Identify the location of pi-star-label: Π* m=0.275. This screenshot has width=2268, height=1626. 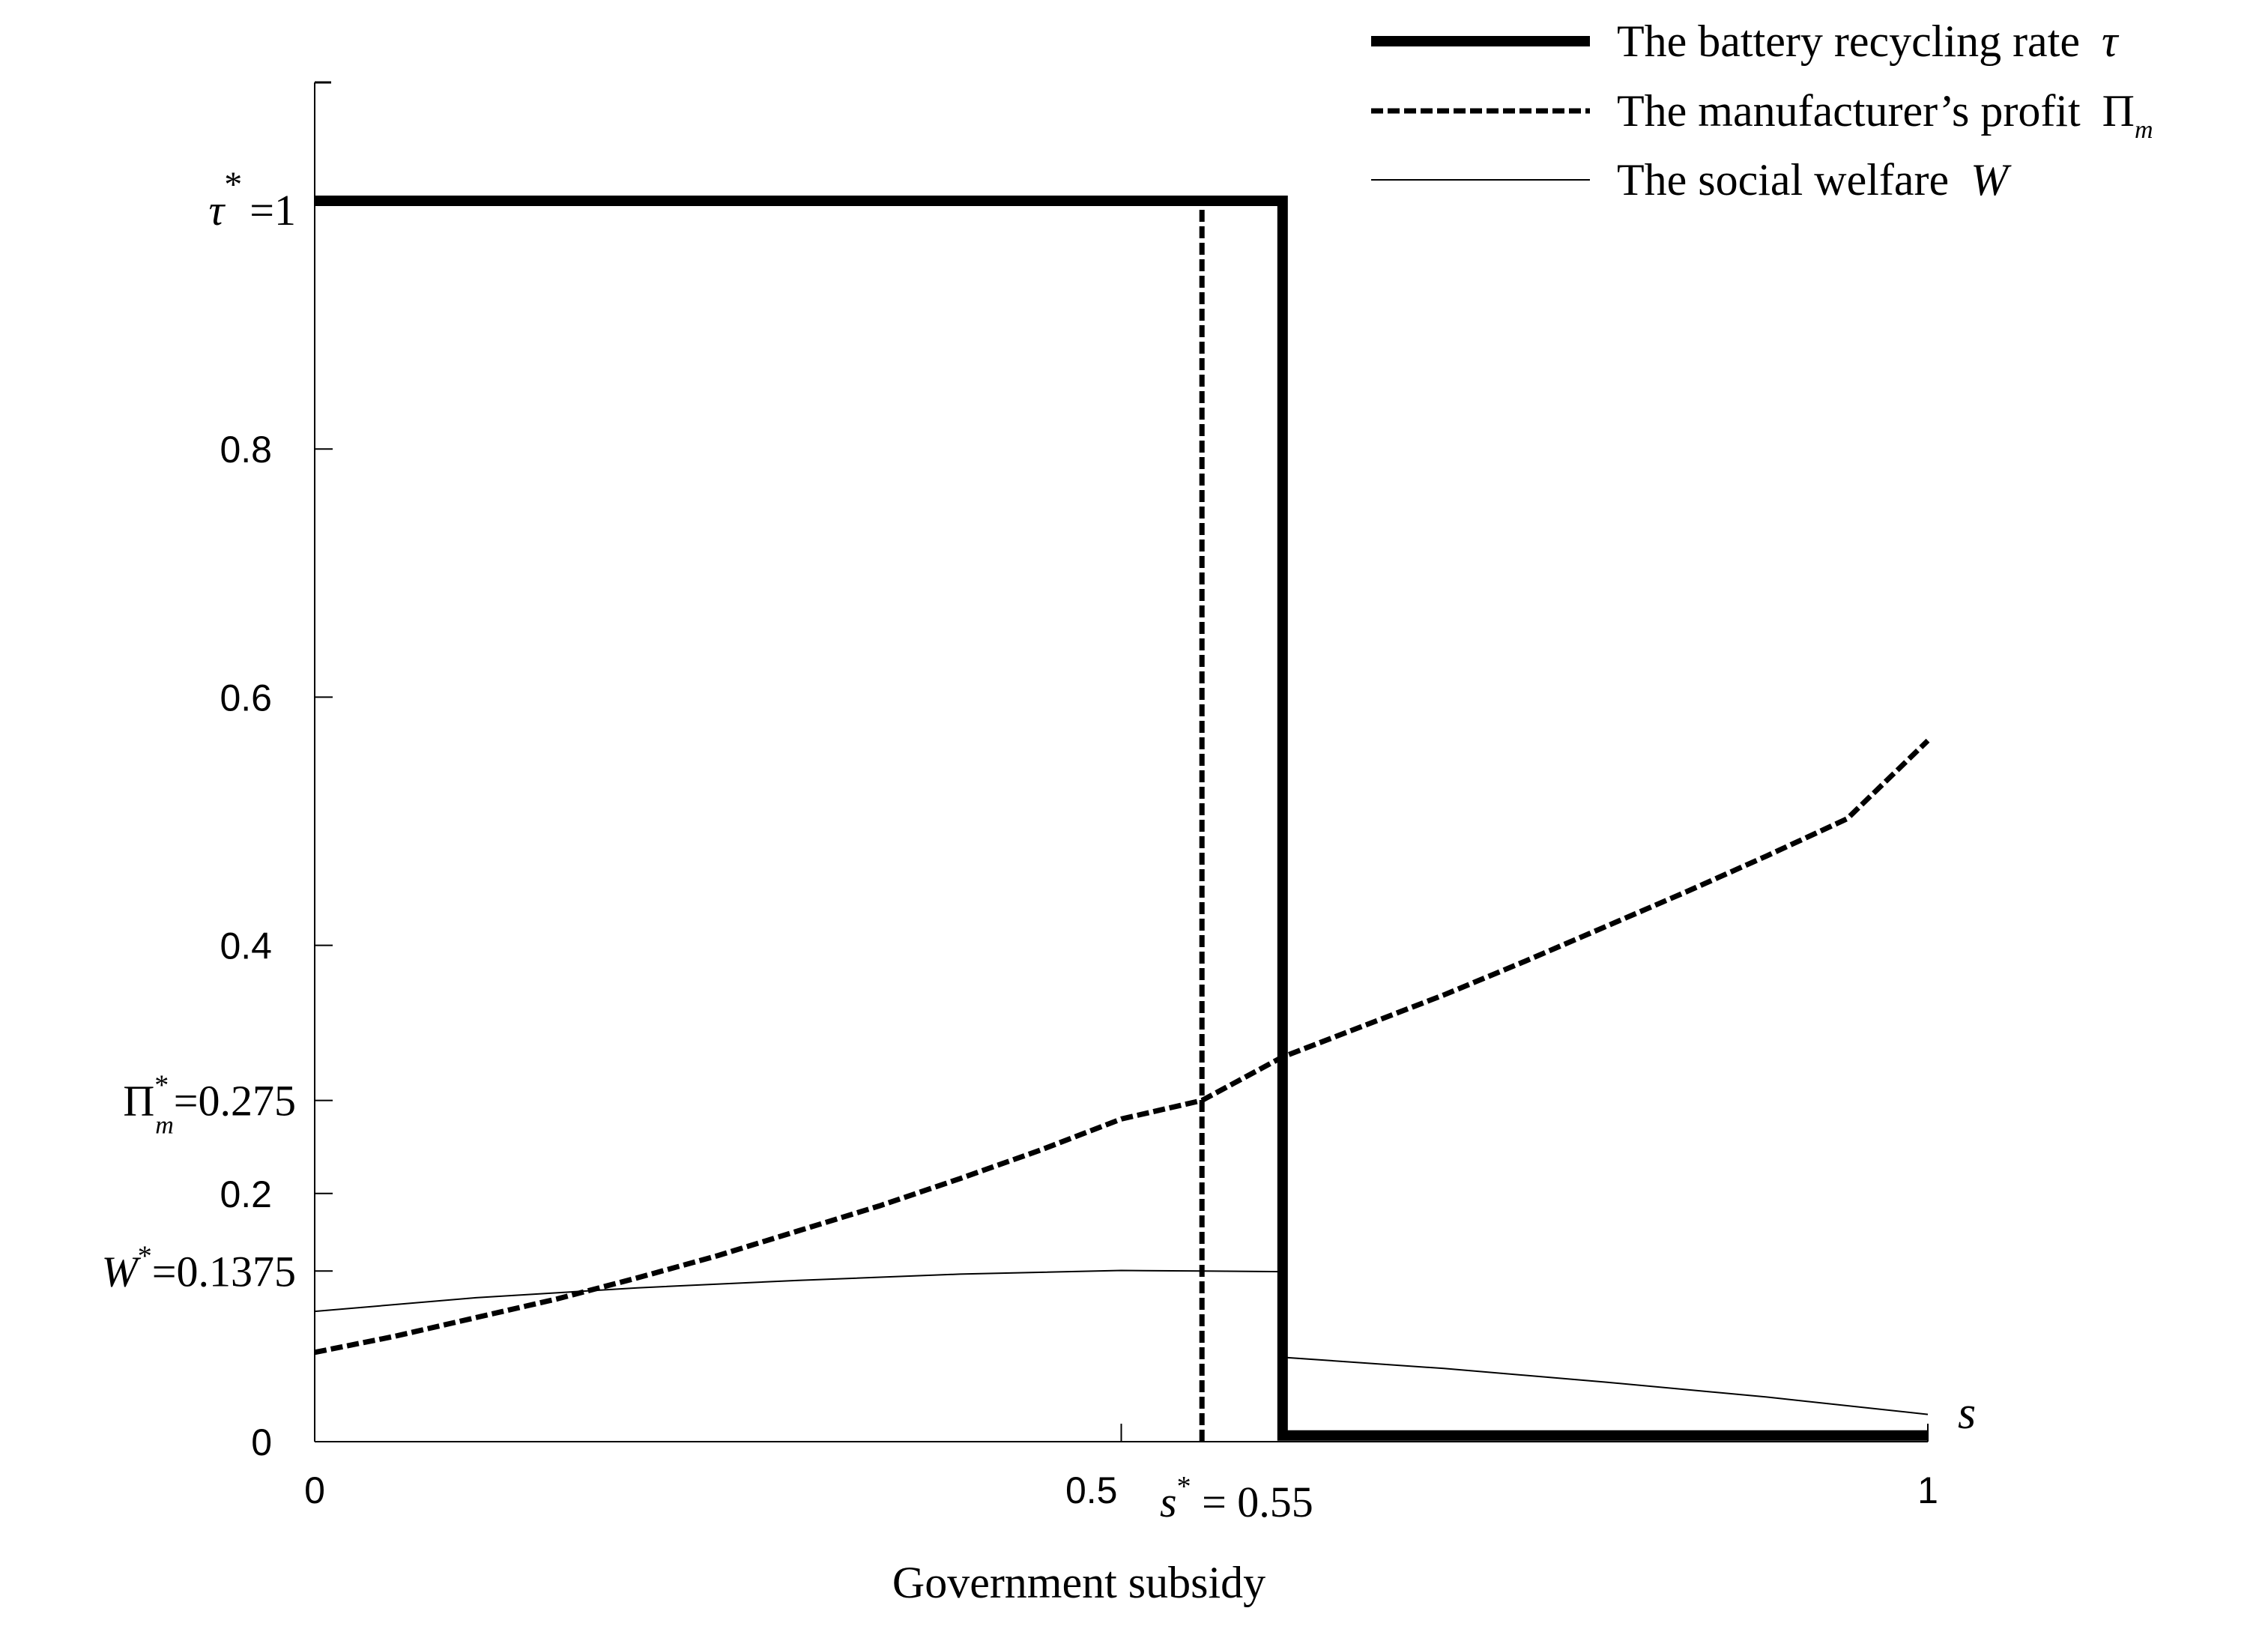
(209, 1105).